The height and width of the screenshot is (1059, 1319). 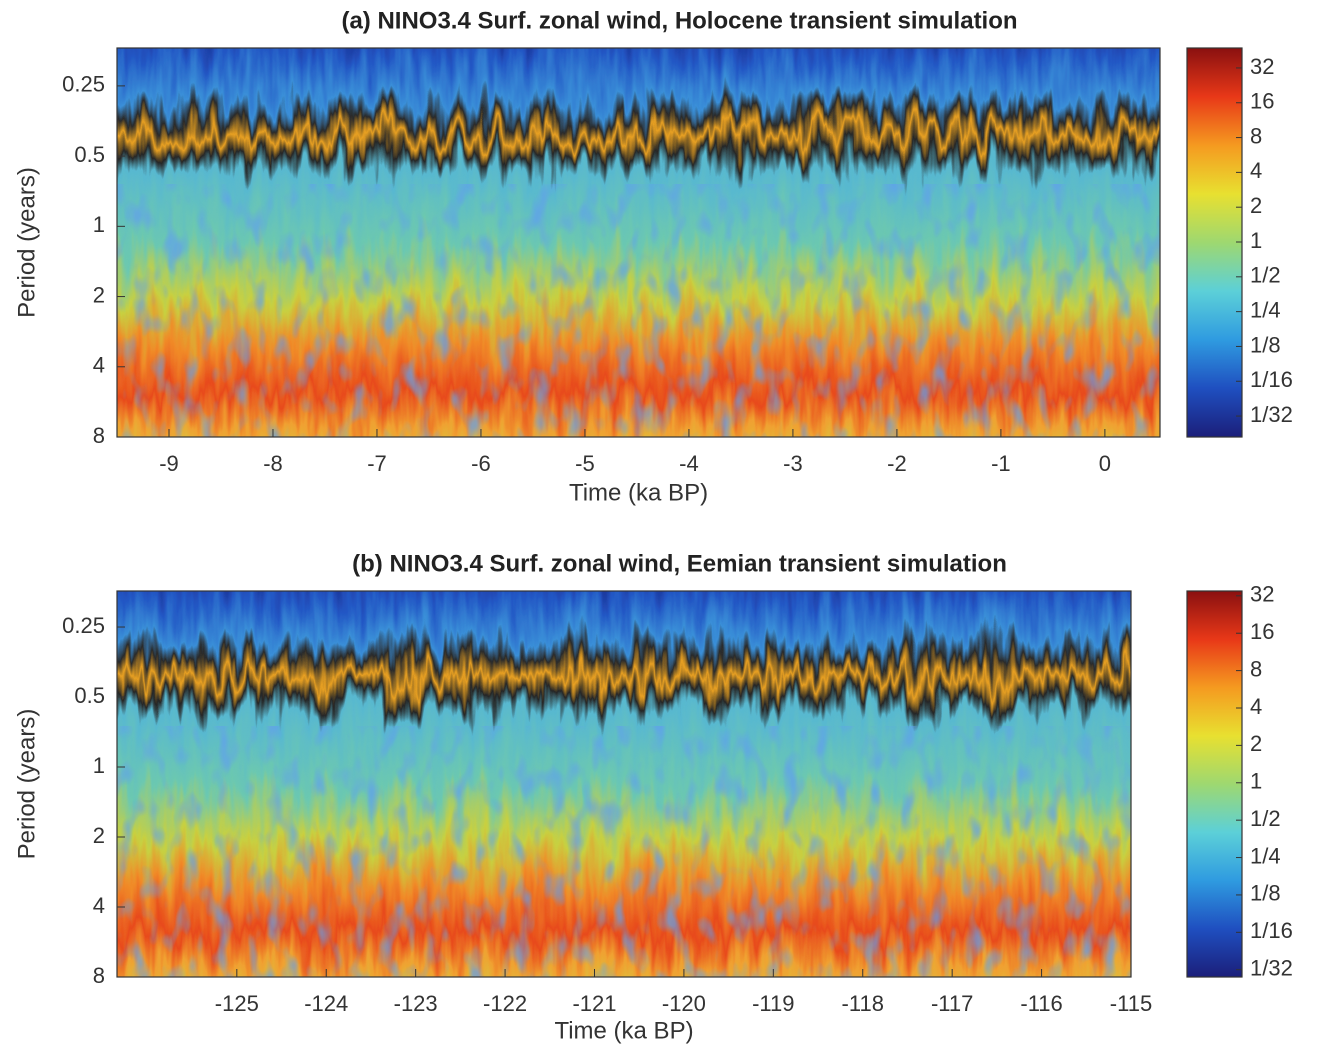 What do you see at coordinates (416, 1003) in the screenshot?
I see `x-tick-label: -123` at bounding box center [416, 1003].